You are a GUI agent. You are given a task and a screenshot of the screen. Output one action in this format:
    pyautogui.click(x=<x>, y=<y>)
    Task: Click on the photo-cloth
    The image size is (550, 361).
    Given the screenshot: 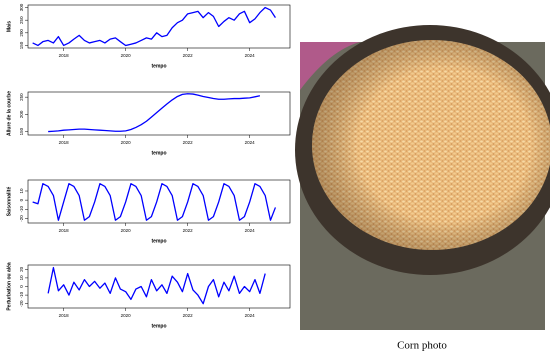 What is the action you would take?
    pyautogui.click(x=330, y=66)
    